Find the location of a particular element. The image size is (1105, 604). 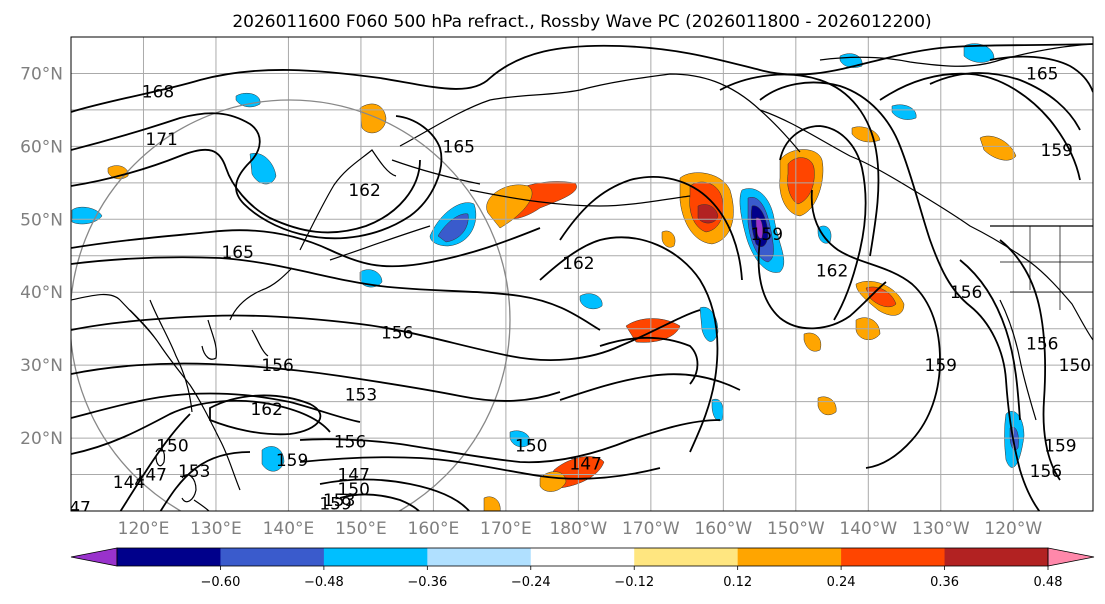

coastline-us-west is located at coordinates (1018, 360).